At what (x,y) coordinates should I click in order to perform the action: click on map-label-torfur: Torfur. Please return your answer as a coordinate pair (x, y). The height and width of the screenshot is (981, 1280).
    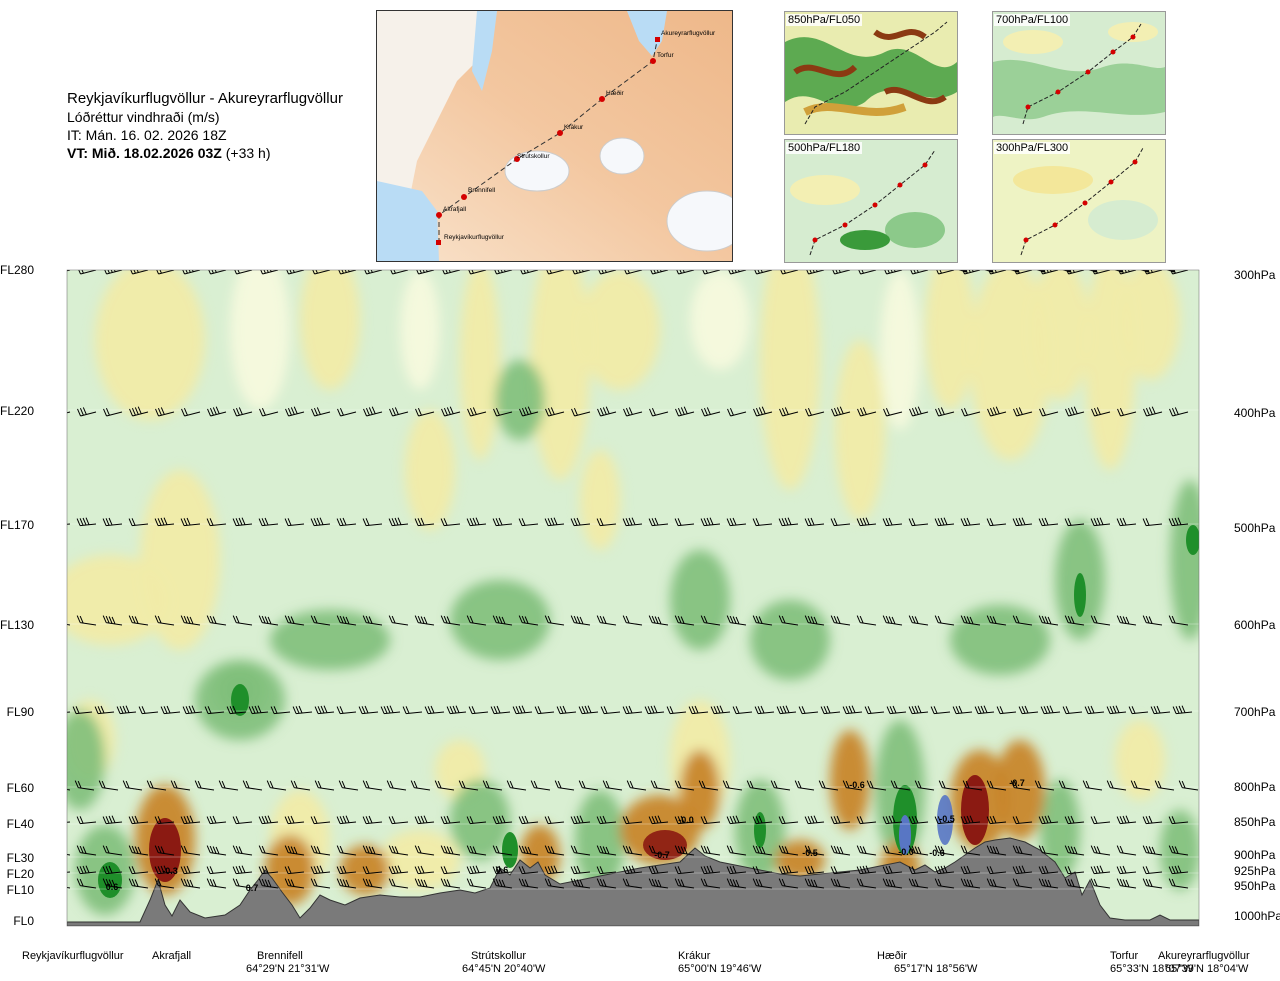
    Looking at the image, I should click on (665, 55).